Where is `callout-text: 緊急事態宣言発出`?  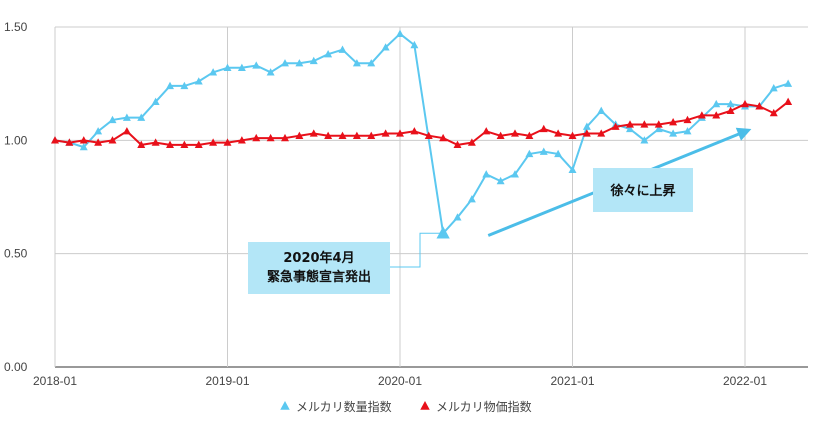 callout-text: 緊急事態宣言発出 is located at coordinates (319, 277).